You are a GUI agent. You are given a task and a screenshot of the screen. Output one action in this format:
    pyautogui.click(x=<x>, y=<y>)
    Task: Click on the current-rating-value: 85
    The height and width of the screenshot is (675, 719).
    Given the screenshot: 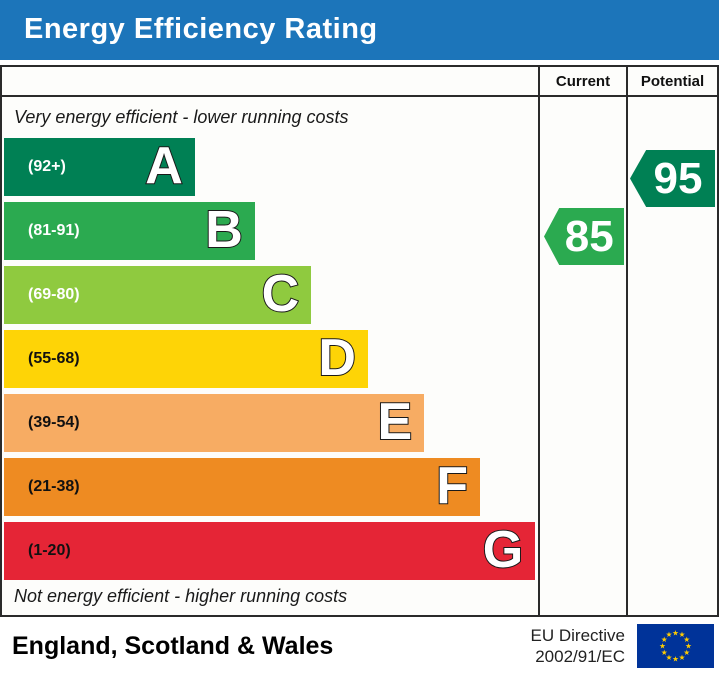 What is the action you would take?
    pyautogui.click(x=589, y=236)
    